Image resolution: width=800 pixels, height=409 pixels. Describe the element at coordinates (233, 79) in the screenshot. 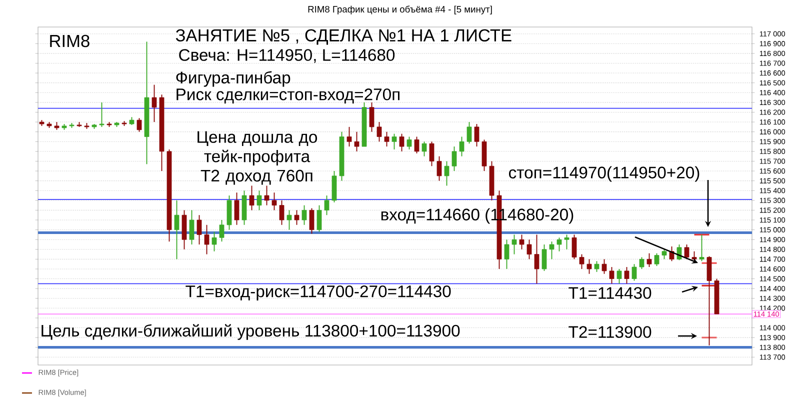

I see `annotation: Фигура-пинбар` at that location.